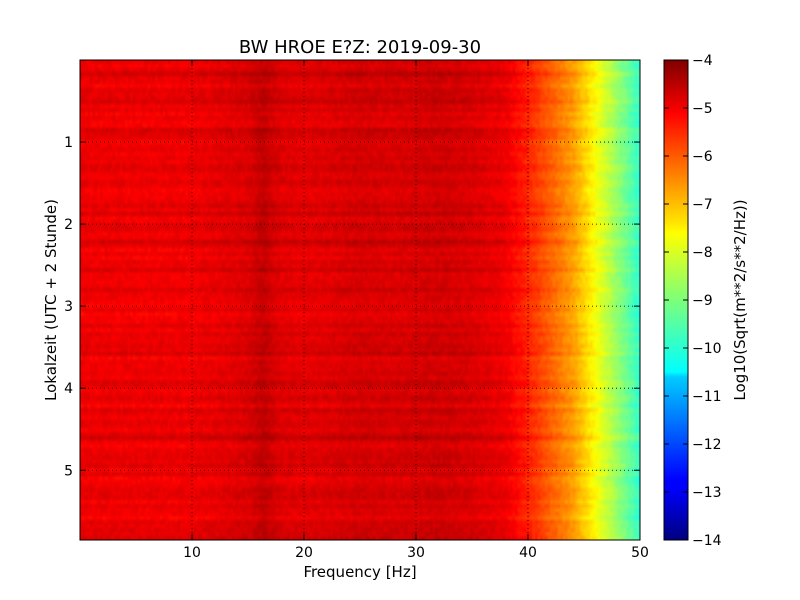 Image resolution: width=800 pixels, height=600 pixels. I want to click on y-tick-label: 5, so click(68, 471).